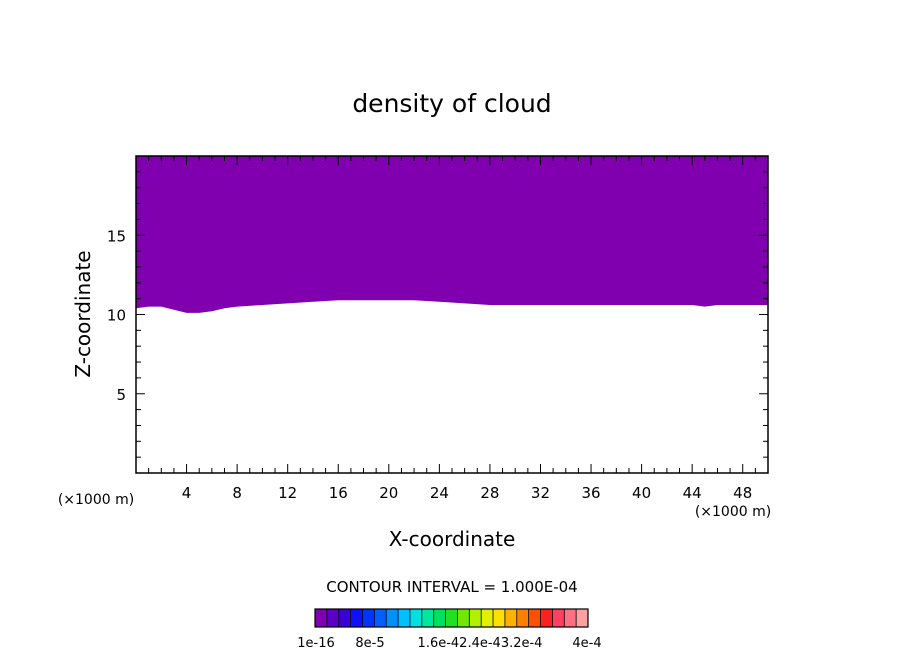 This screenshot has width=904, height=654. Describe the element at coordinates (480, 643) in the screenshot. I see `colorbar-label-2: 1.6e-42.4e-43.2e-4` at that location.